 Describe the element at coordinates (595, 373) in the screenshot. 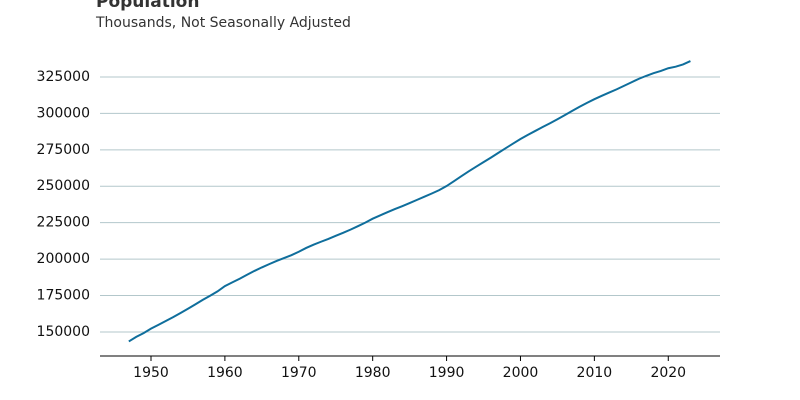

I see `x-tick-label: 2010` at that location.